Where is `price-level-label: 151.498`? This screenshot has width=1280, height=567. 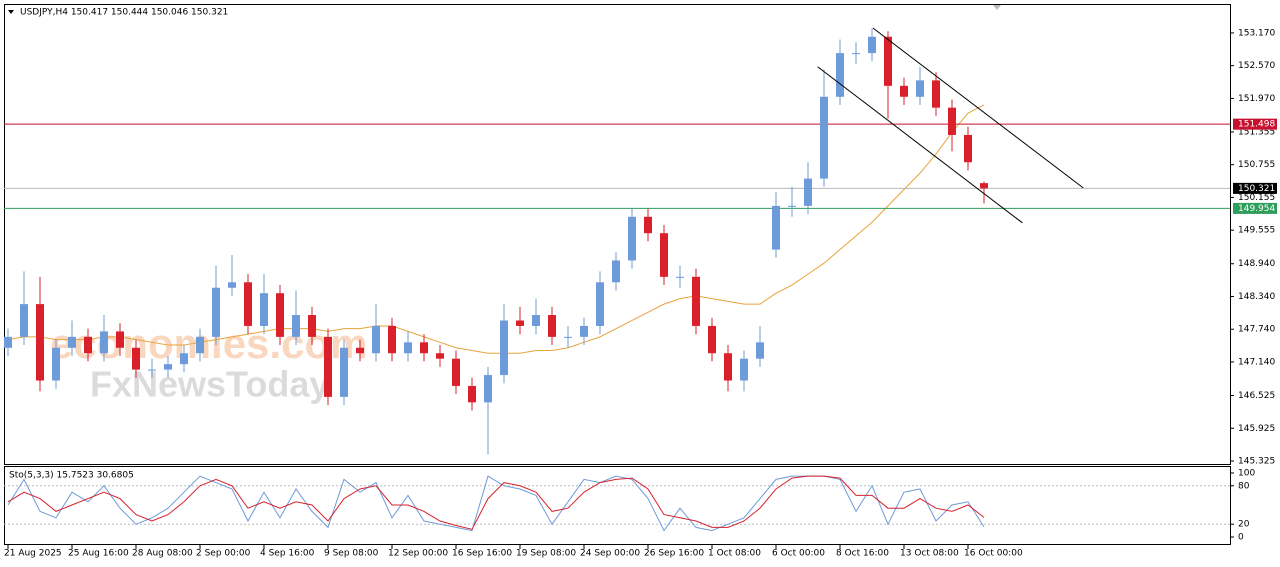 price-level-label: 151.498 is located at coordinates (1256, 125).